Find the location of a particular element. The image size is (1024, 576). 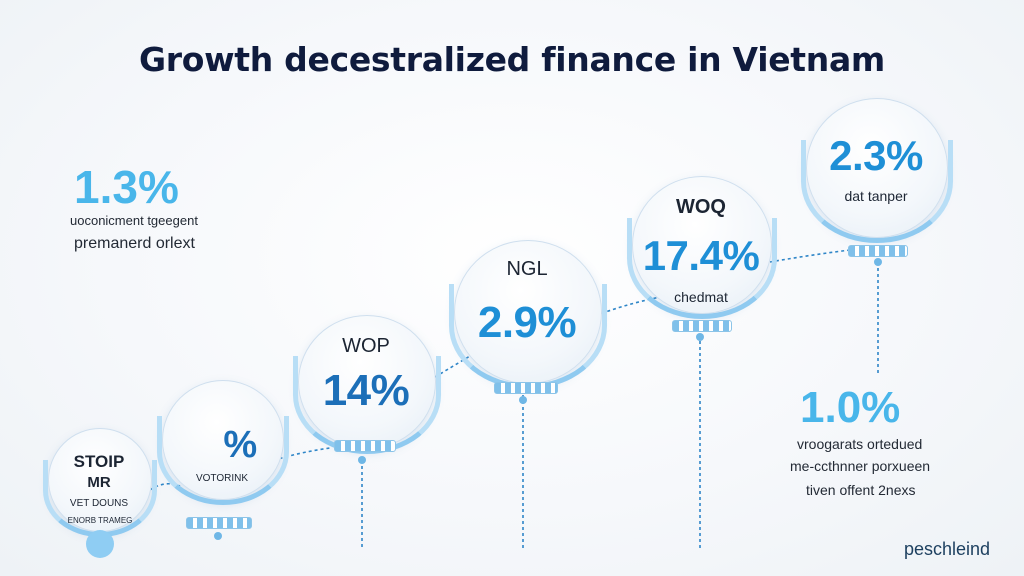

balloon-1-value: MR is located at coordinates (99, 482).